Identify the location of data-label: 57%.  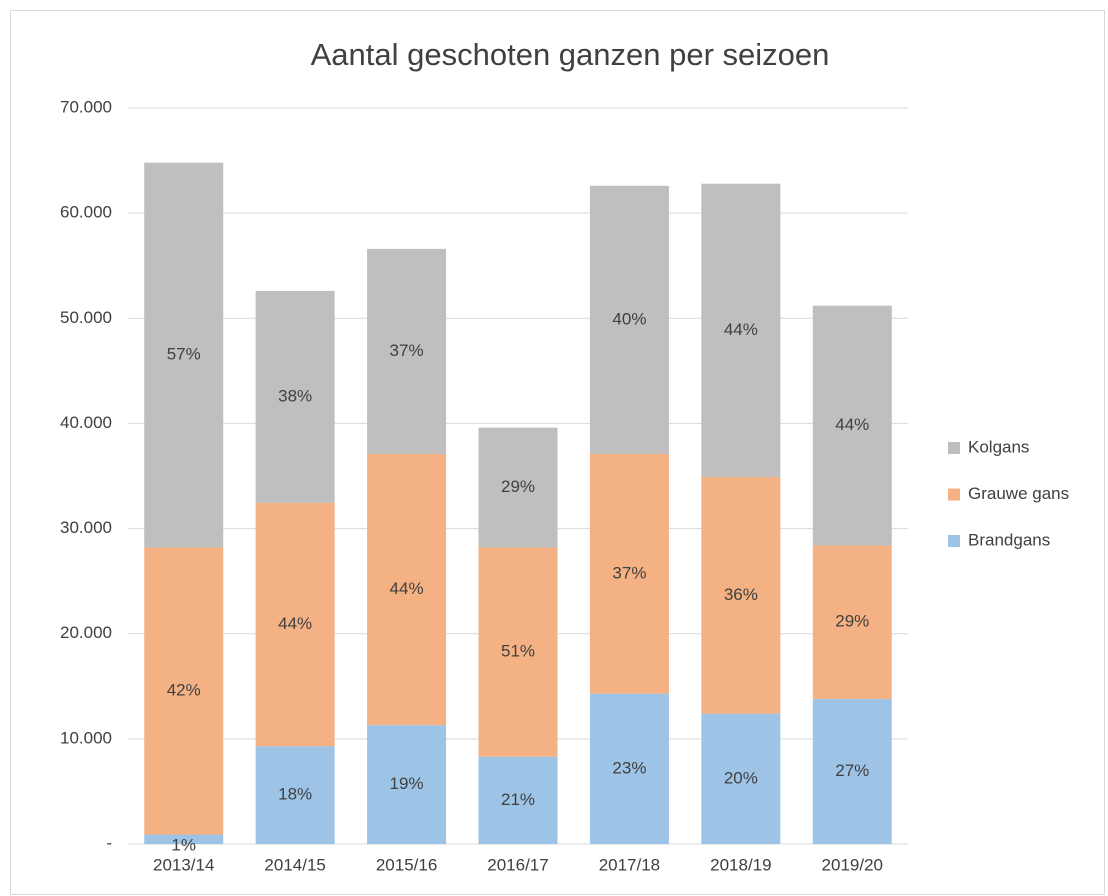
(184, 354).